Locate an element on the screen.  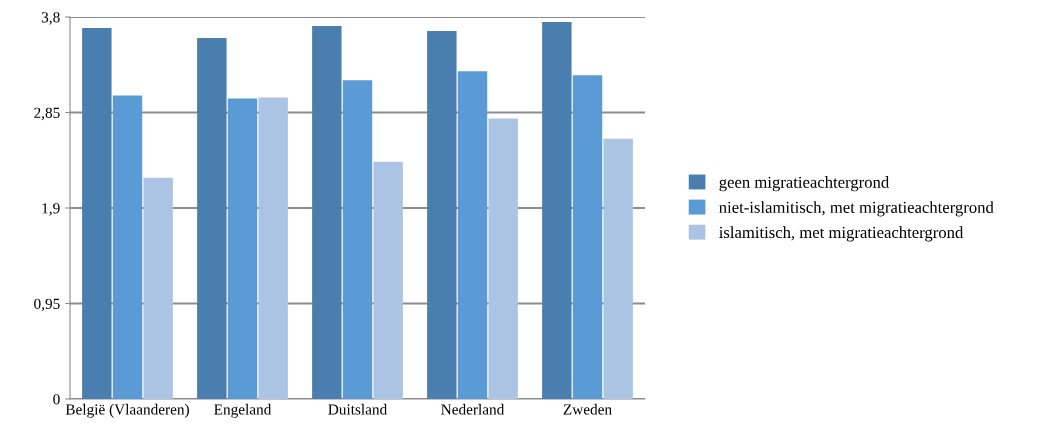
y-tick-label: 0,95 is located at coordinates (47, 305).